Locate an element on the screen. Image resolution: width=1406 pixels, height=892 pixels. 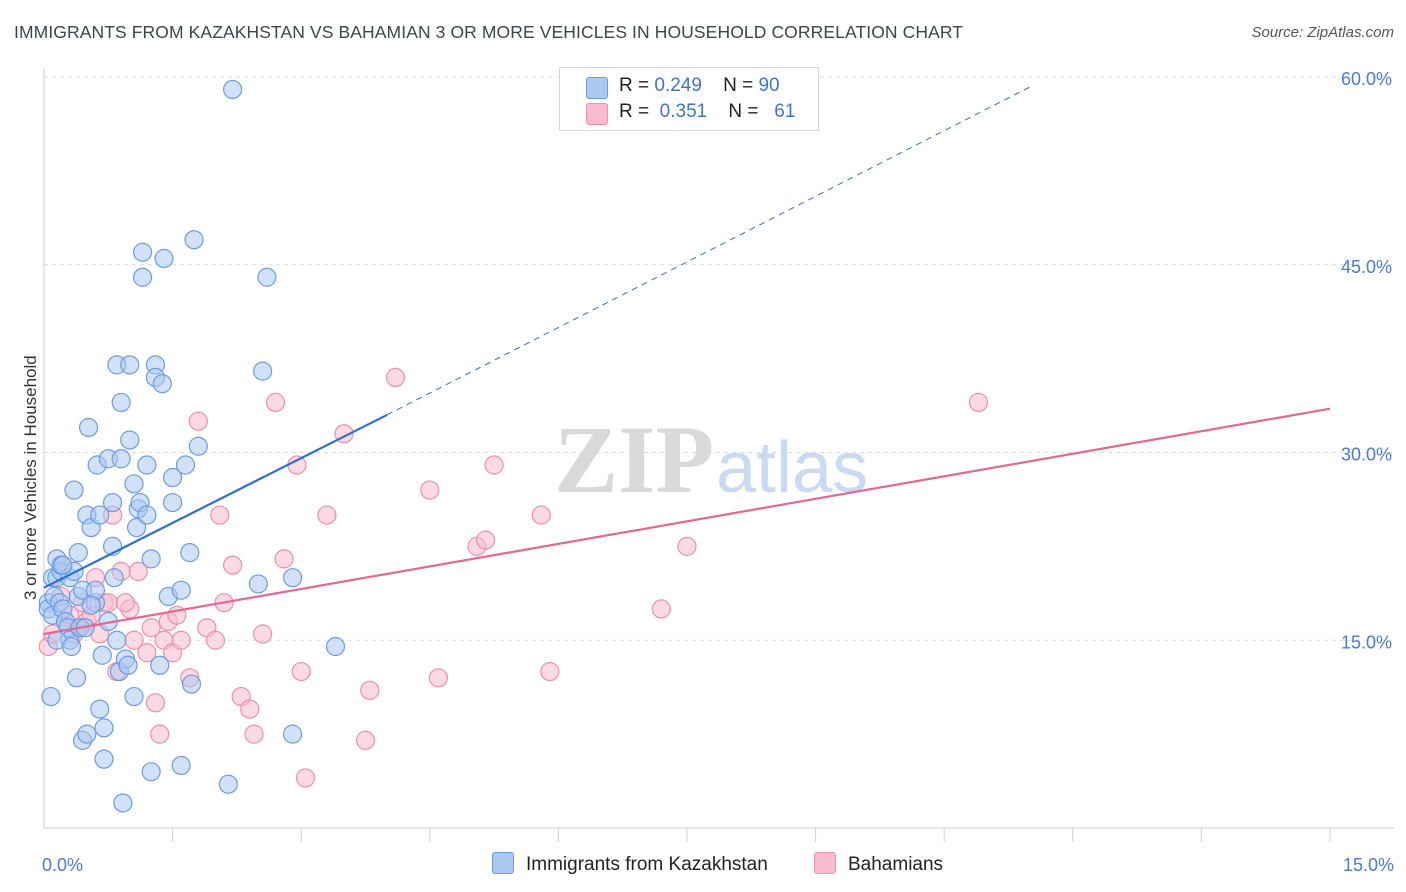
bottom-legend-bahamians: Bahamians is located at coordinates (878, 864).